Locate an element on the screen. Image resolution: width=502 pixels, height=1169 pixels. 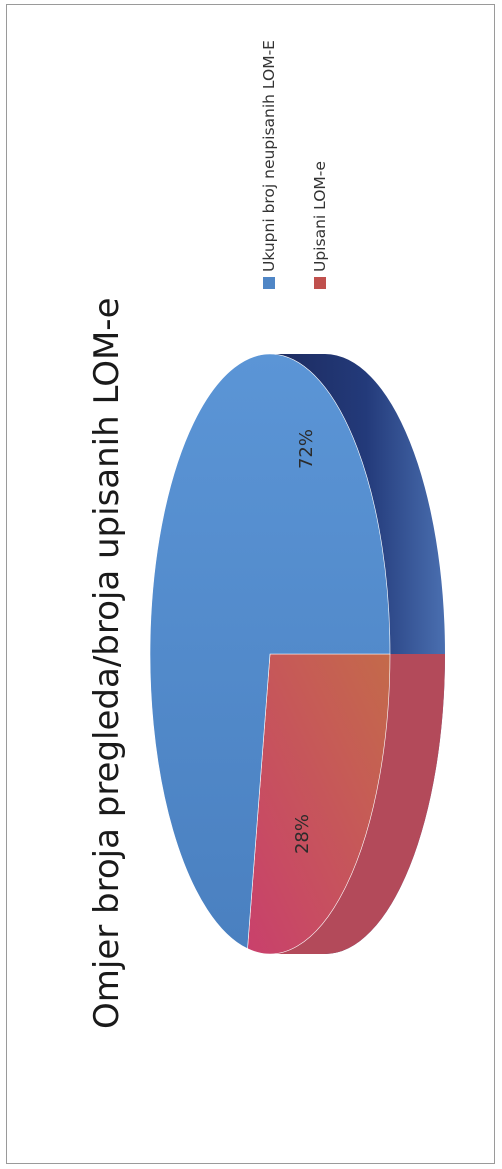
legend-entry-1: Upisani LOM-e is located at coordinates (320, 216).